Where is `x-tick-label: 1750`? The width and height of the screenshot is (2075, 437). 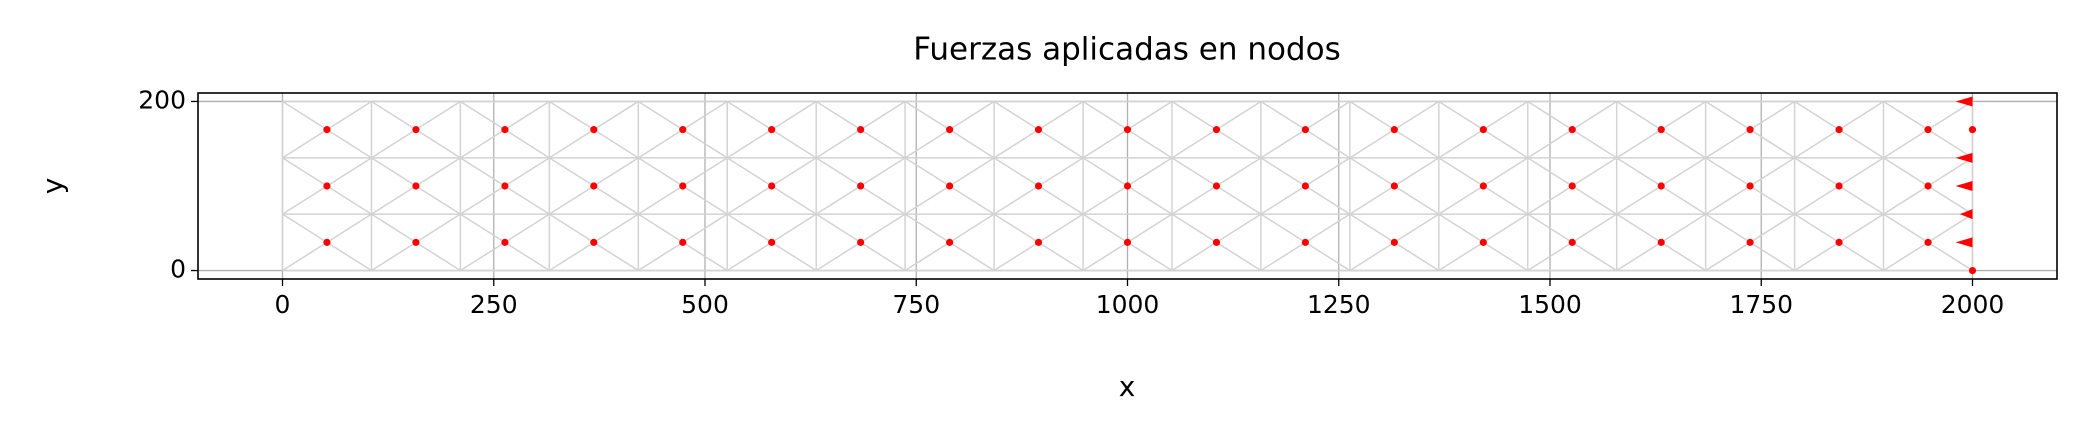
x-tick-label: 1750 is located at coordinates (1761, 304).